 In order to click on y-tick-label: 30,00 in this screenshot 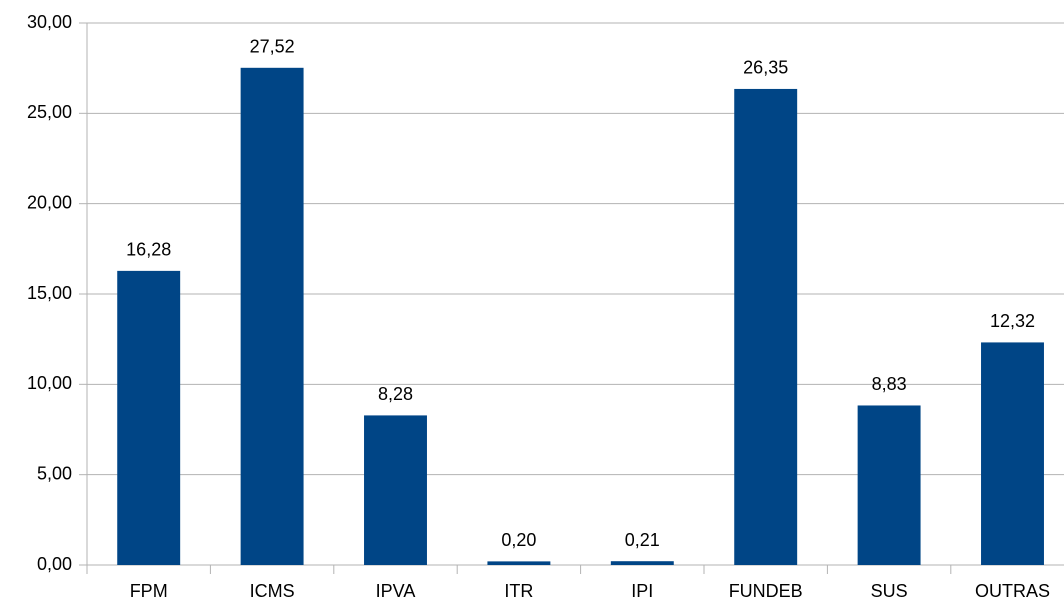, I will do `click(49, 22)`.